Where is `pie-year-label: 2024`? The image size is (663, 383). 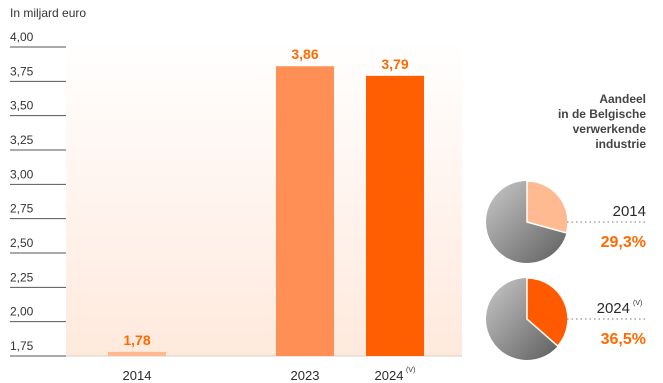
pie-year-label: 2024 is located at coordinates (613, 308).